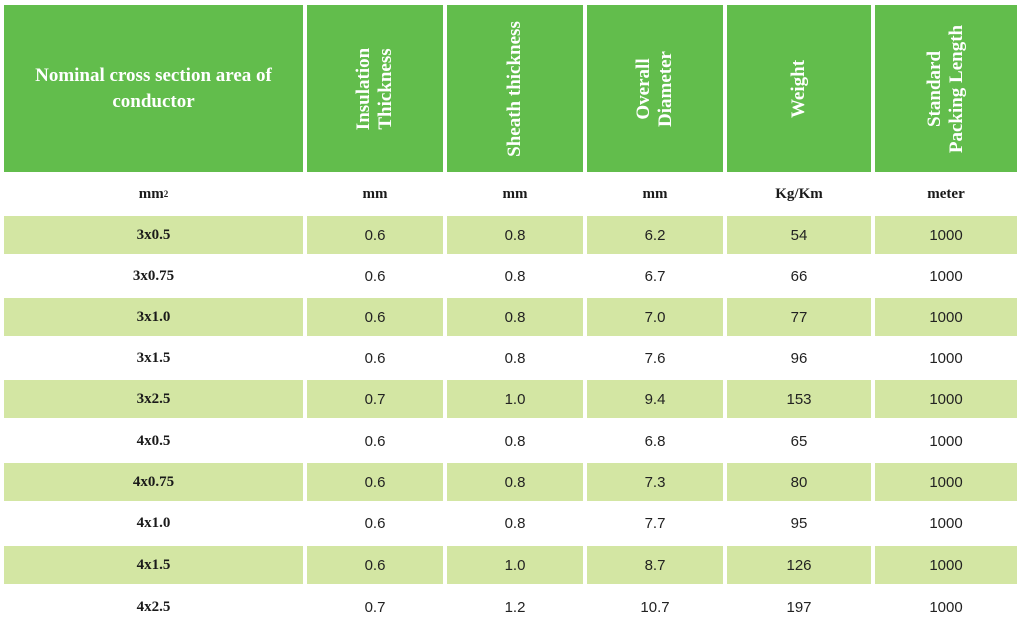 This screenshot has height=630, width=1024. I want to click on table-cell-area: 4x2.5, so click(153, 606).